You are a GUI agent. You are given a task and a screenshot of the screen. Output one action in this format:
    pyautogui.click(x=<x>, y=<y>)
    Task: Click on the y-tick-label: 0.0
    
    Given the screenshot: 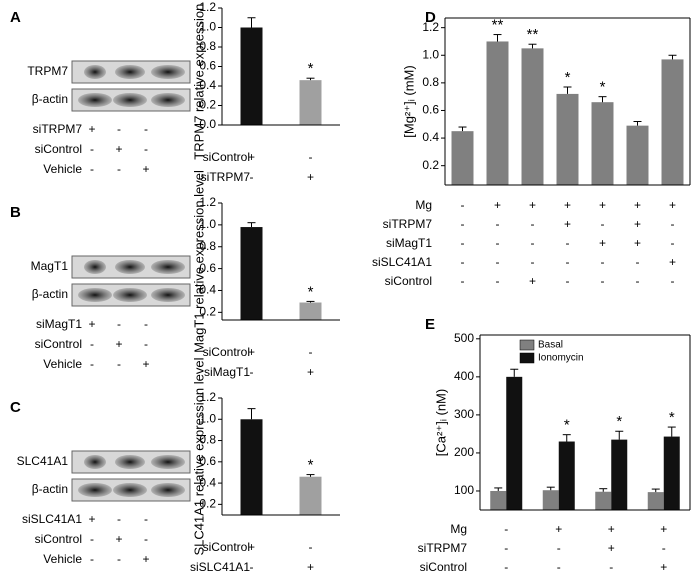 What is the action you would take?
    pyautogui.click(x=207, y=124)
    